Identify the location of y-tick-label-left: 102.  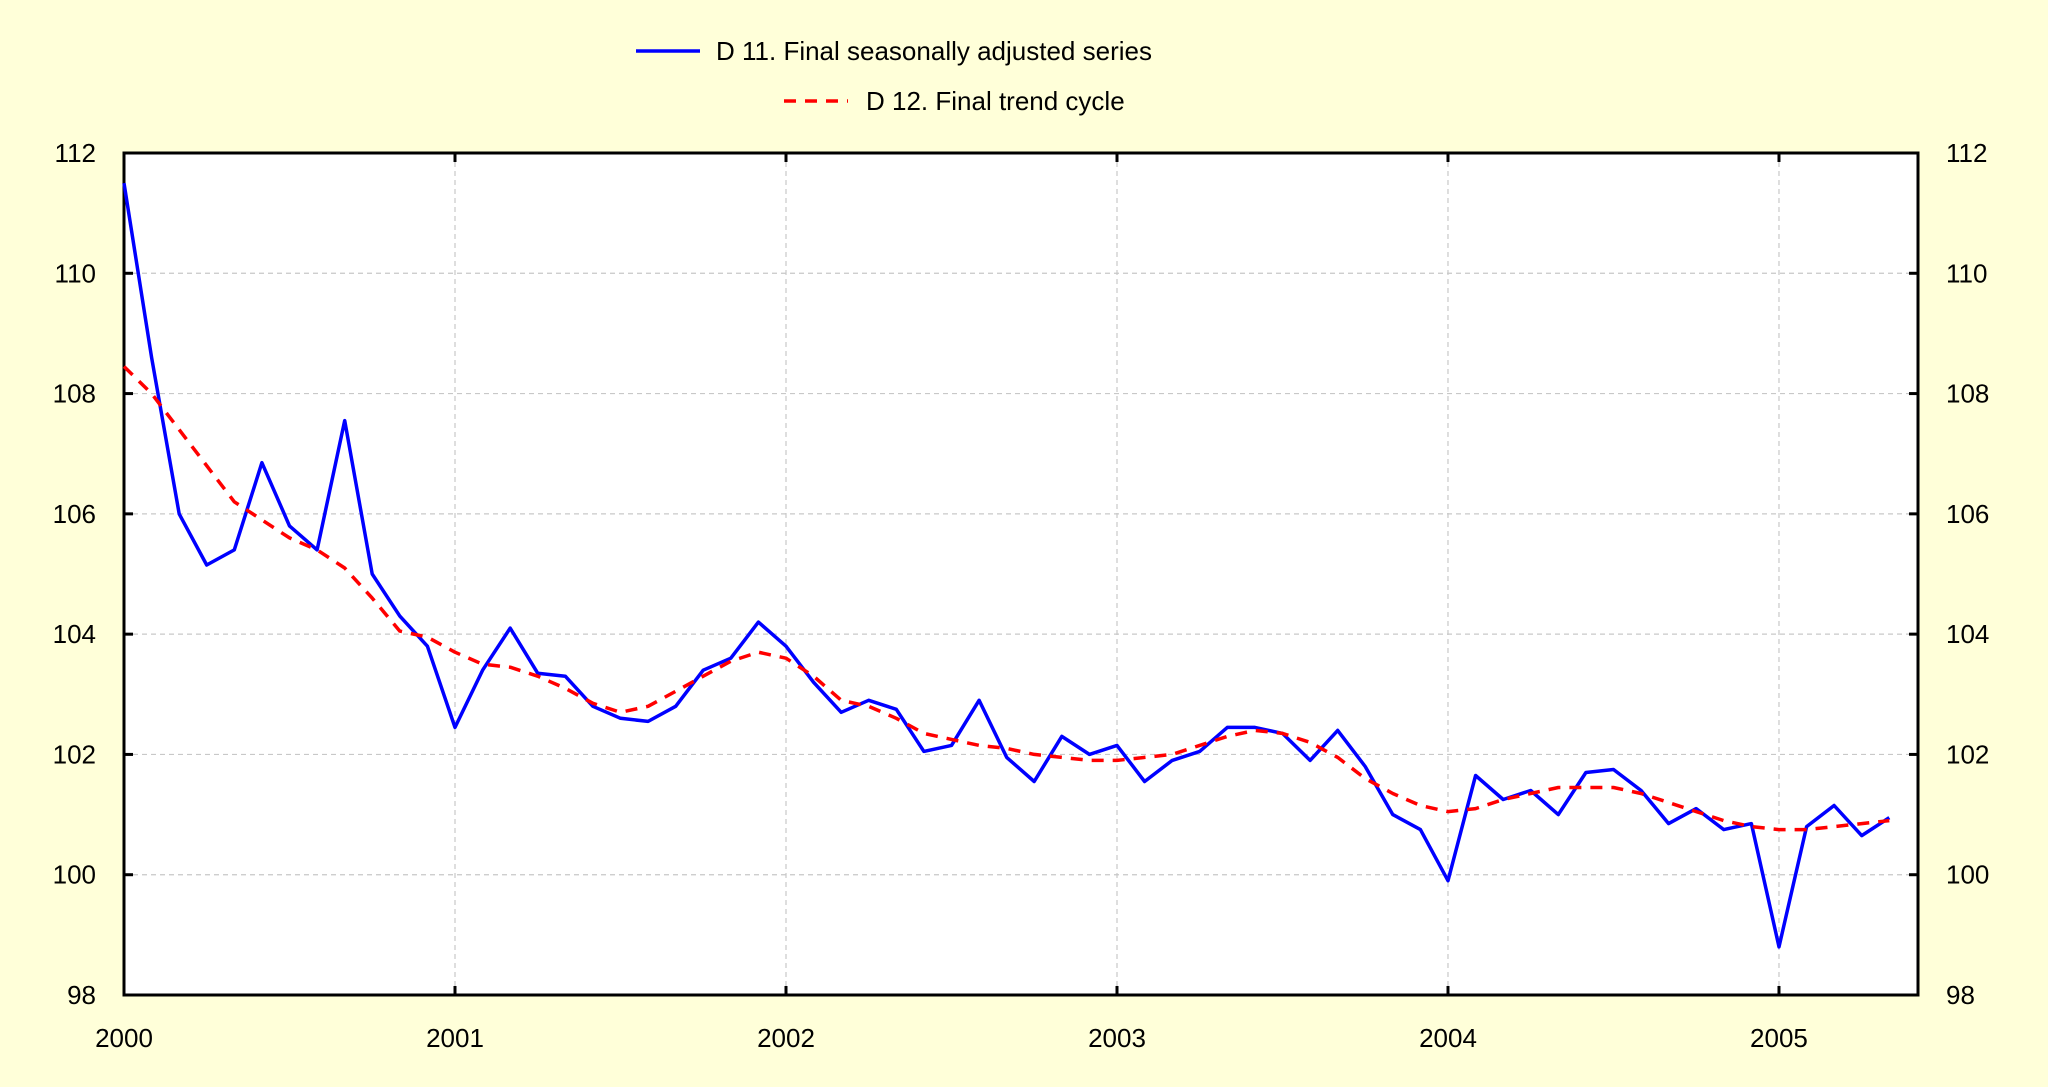
(74, 754).